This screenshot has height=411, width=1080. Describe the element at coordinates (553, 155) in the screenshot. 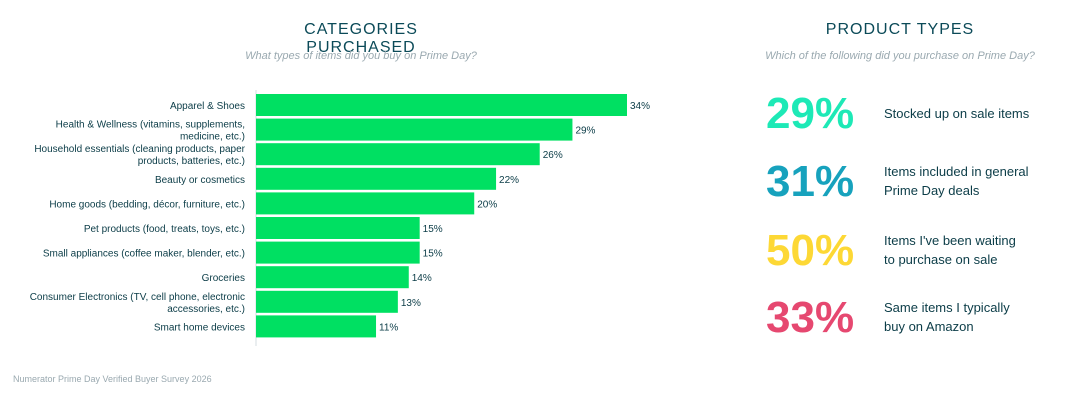

I see `bar-value-label: 26%` at that location.